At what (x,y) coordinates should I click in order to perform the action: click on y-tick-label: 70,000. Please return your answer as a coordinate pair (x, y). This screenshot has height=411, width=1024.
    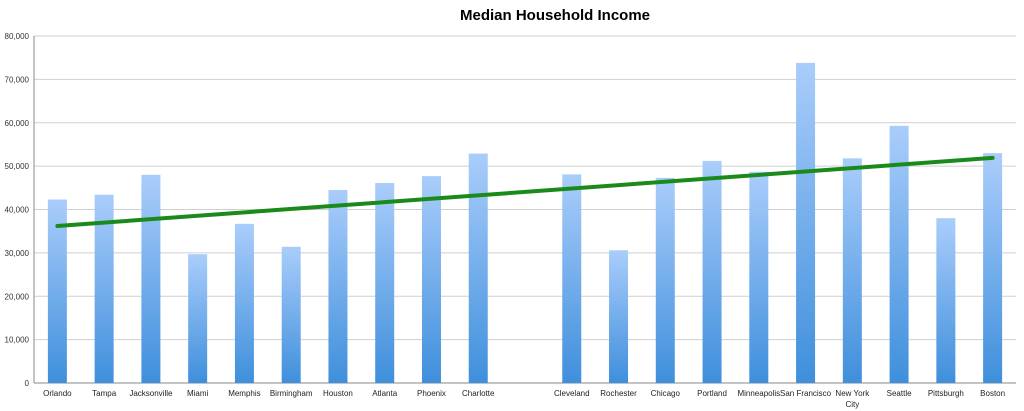
    Looking at the image, I should click on (17, 79).